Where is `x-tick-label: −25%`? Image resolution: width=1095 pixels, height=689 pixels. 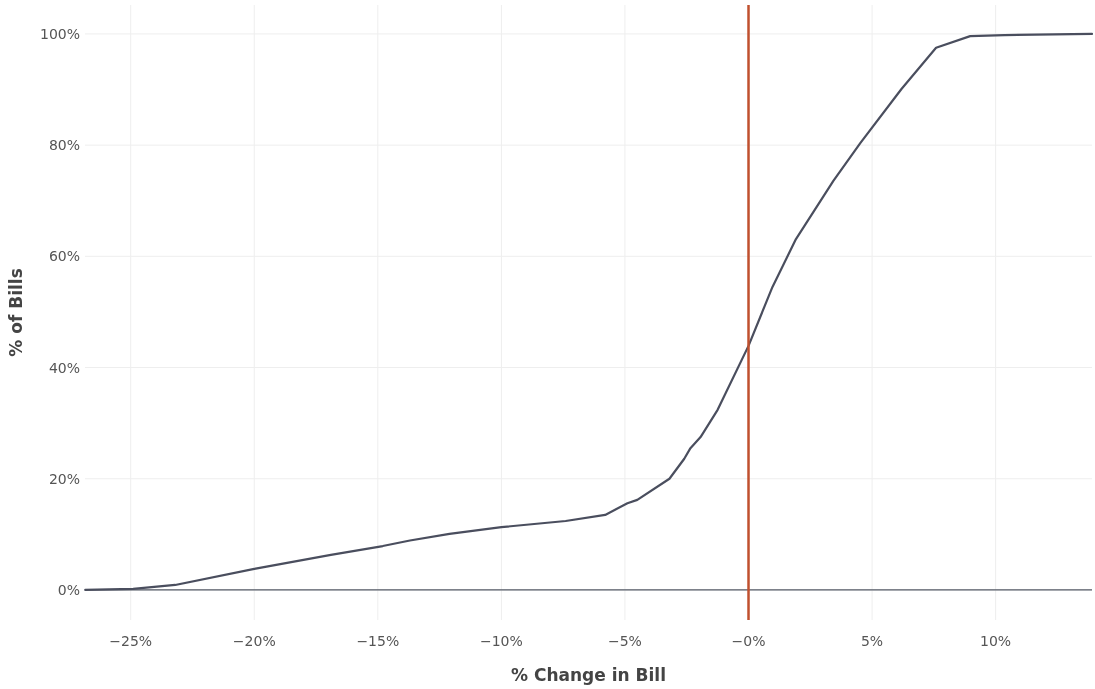
x-tick-label: −25% is located at coordinates (131, 641).